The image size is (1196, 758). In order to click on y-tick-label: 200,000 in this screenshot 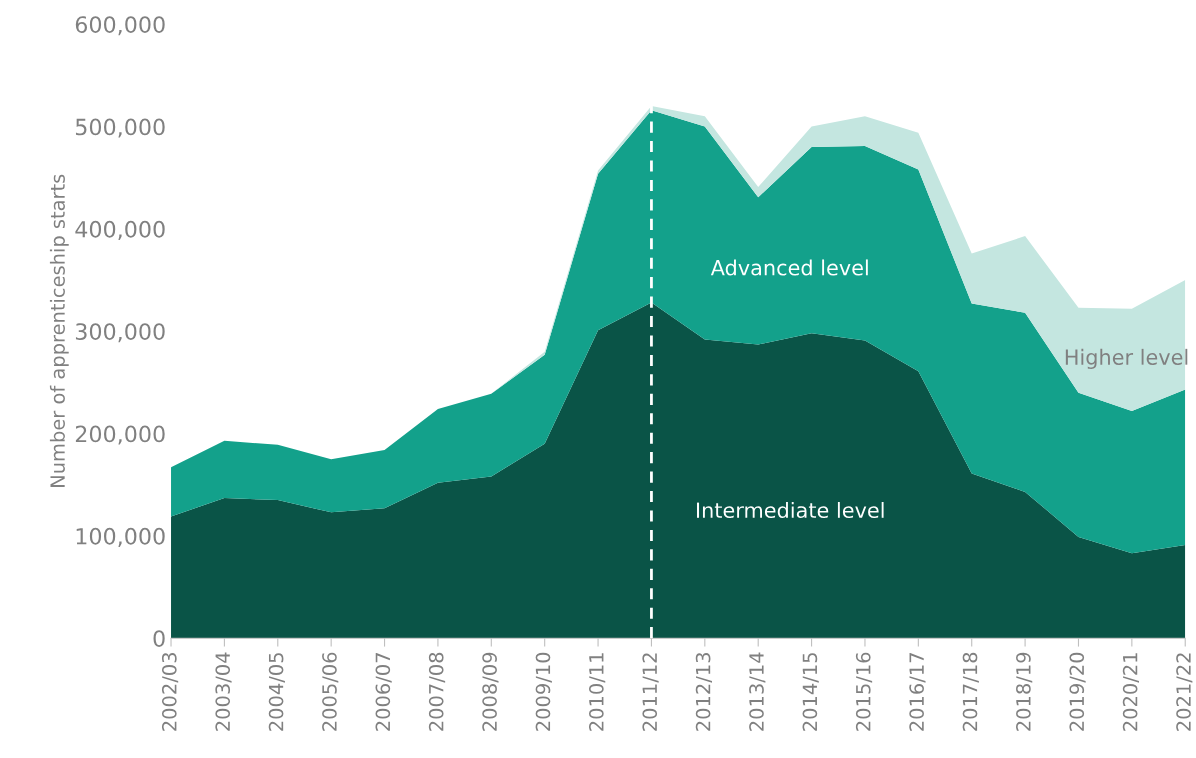, I will do `click(120, 435)`.